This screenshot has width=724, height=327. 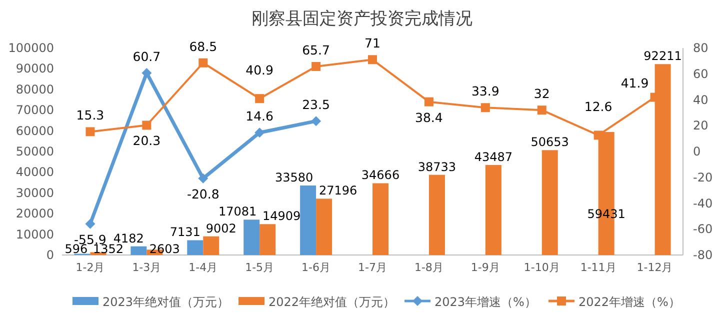 I want to click on data-label: 40.9, so click(x=260, y=70).